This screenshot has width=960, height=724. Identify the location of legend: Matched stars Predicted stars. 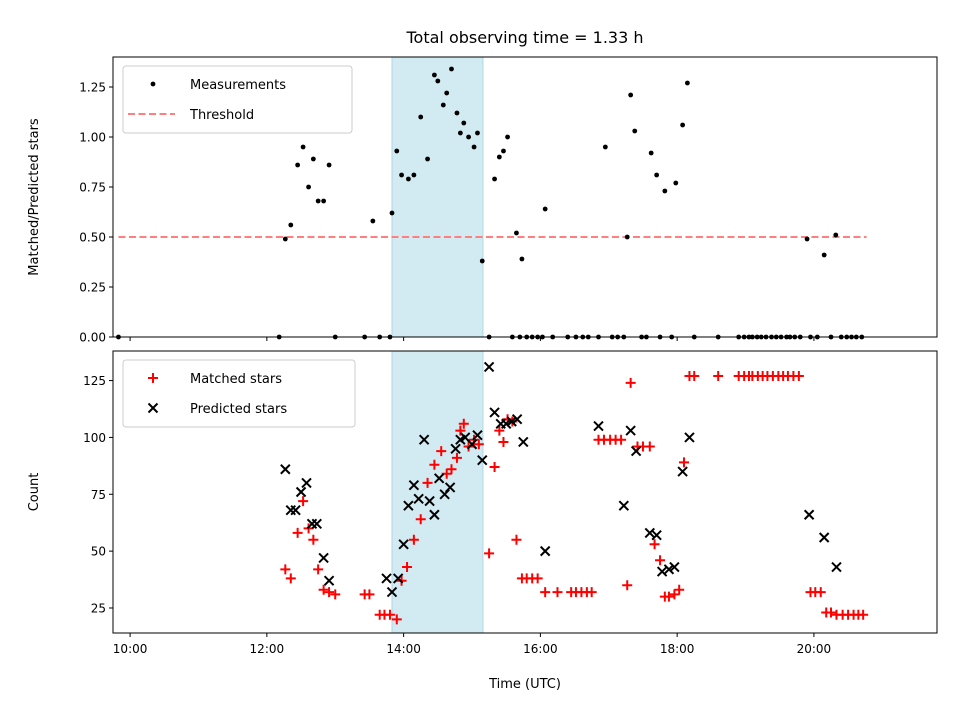
(239, 393).